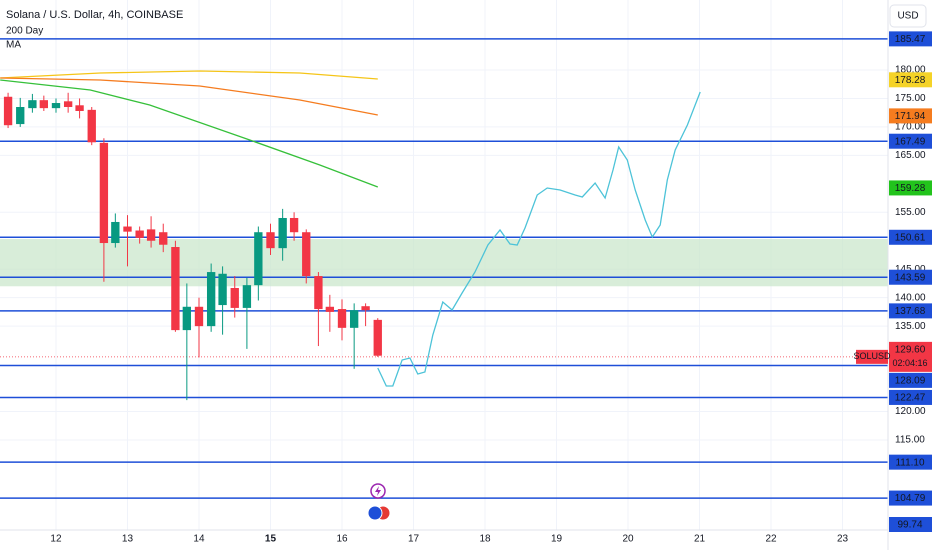  I want to click on last-price-box, so click(910, 356).